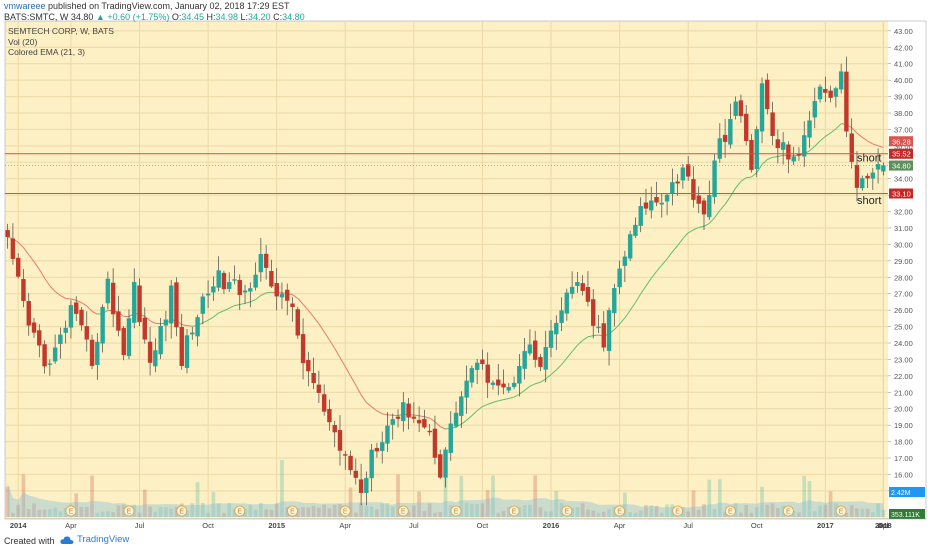 This screenshot has width=932, height=550. I want to click on author-link: vmwareee, so click(25, 6).